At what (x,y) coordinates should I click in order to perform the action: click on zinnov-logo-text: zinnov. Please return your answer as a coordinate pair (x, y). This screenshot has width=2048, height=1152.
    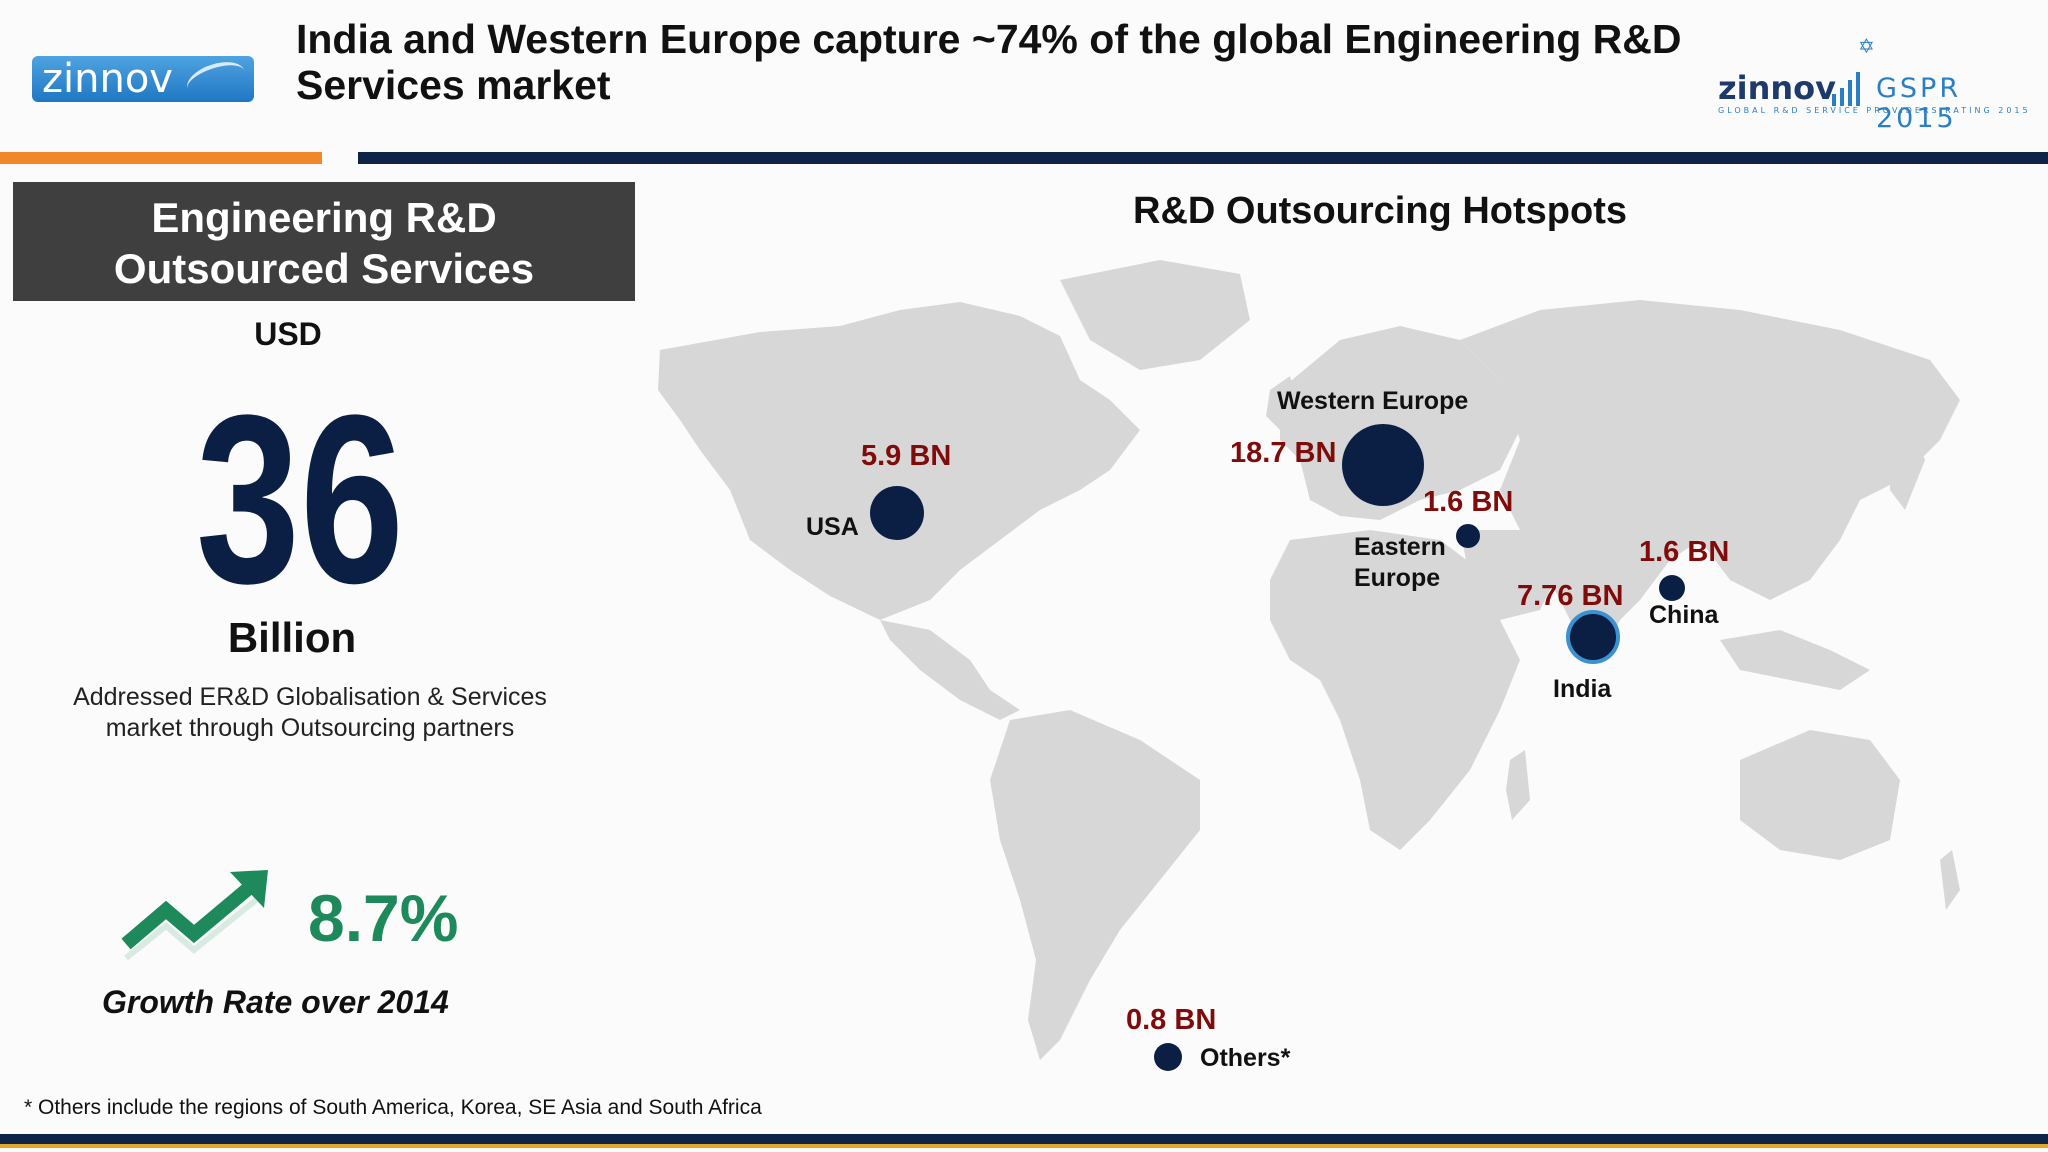
    Looking at the image, I should click on (107, 79).